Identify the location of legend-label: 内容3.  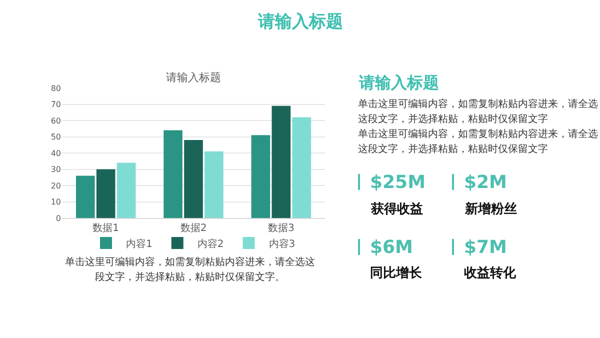
(282, 244).